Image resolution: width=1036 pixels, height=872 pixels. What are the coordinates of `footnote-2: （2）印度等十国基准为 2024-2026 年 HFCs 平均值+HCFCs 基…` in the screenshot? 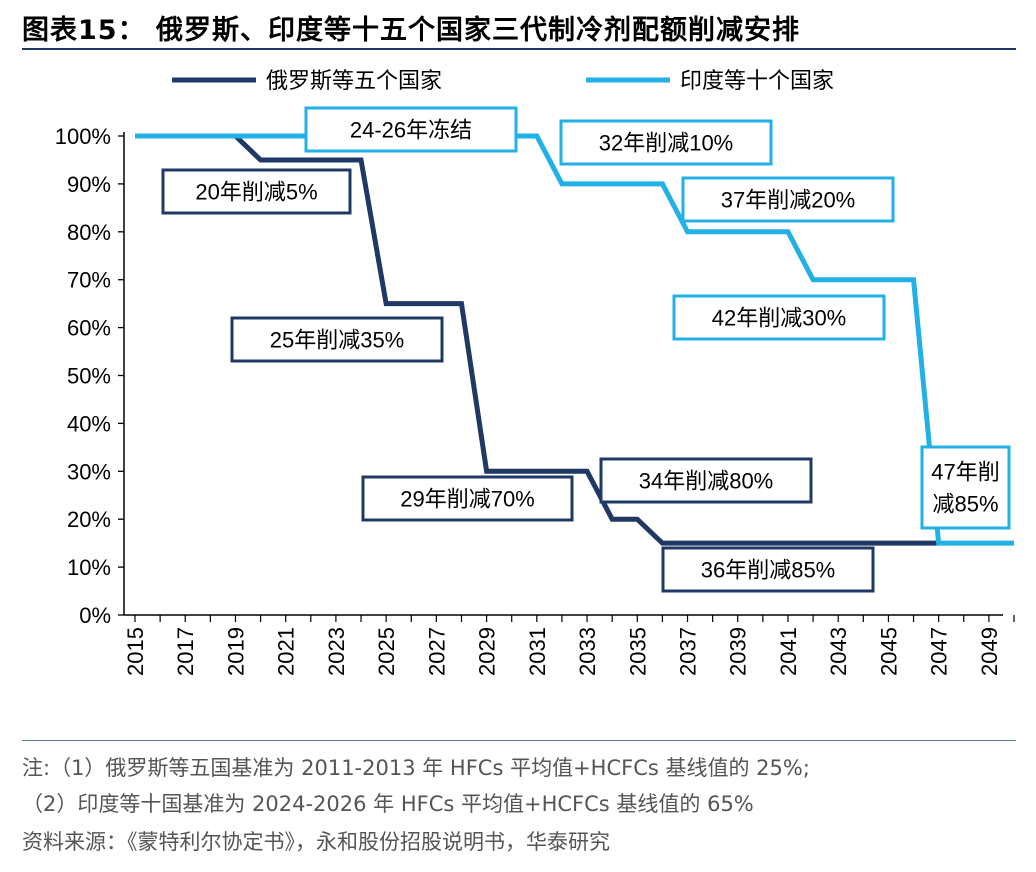 It's located at (388, 804).